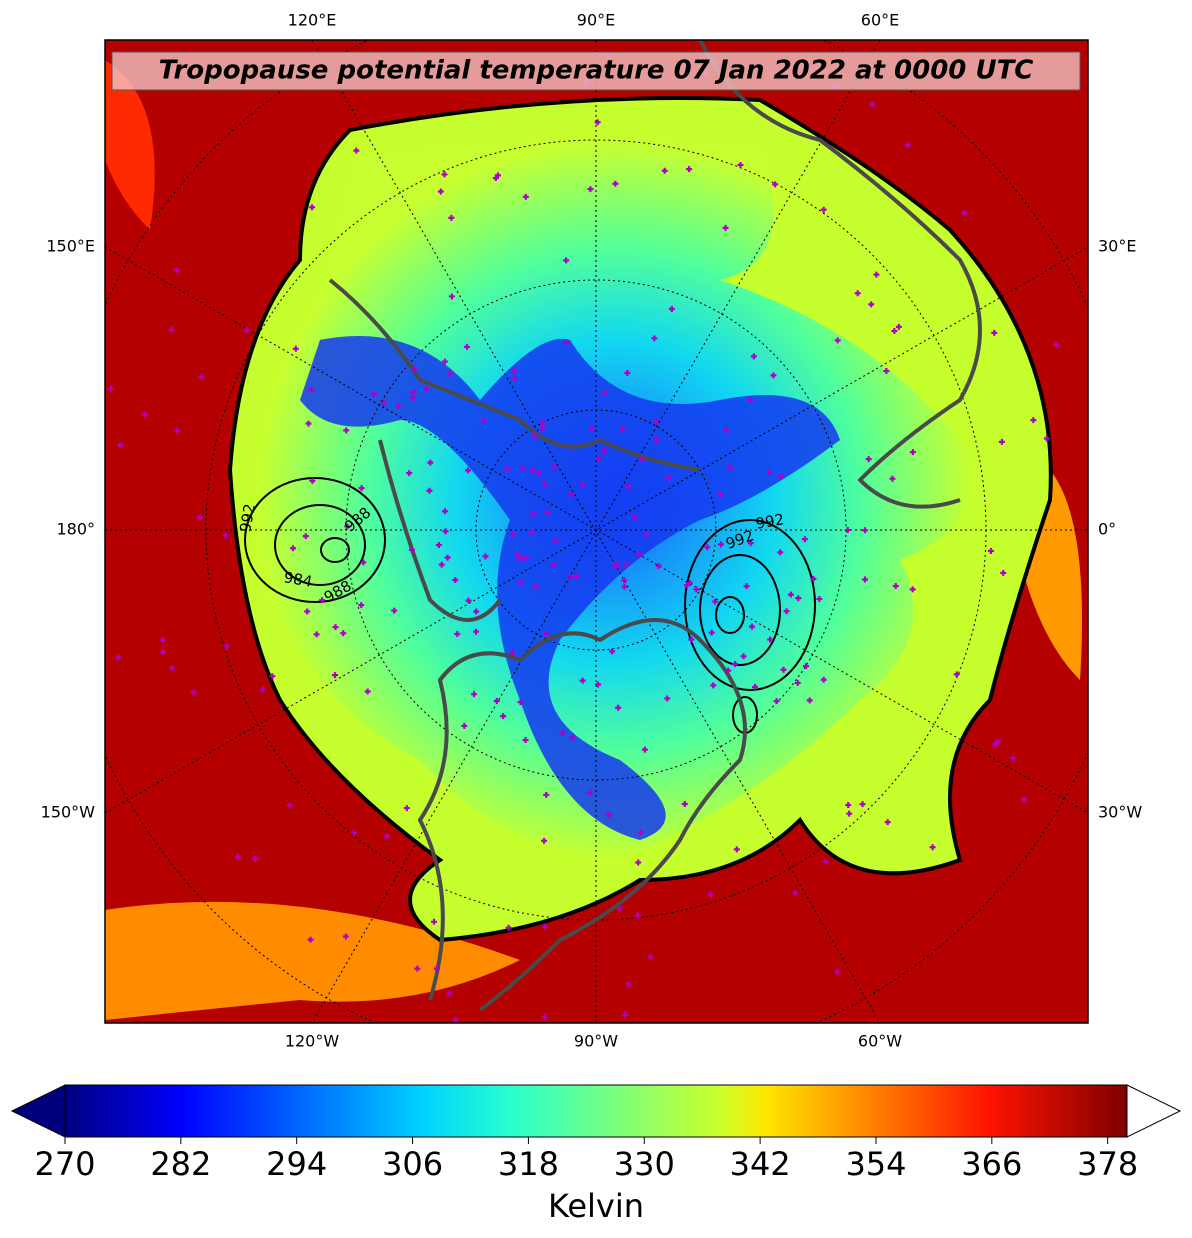 This screenshot has height=1238, width=1192. What do you see at coordinates (769, 521) in the screenshot?
I see `contour-label: 992` at bounding box center [769, 521].